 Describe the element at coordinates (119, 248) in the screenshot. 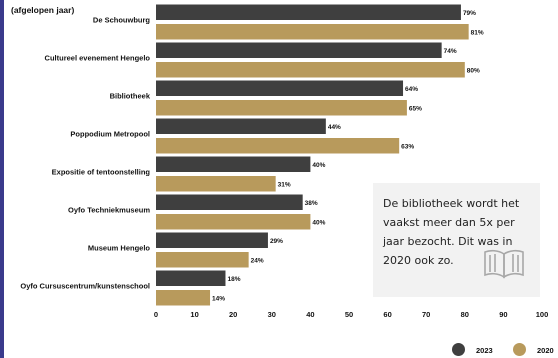

I see `category-label: Museum Hengelo` at that location.